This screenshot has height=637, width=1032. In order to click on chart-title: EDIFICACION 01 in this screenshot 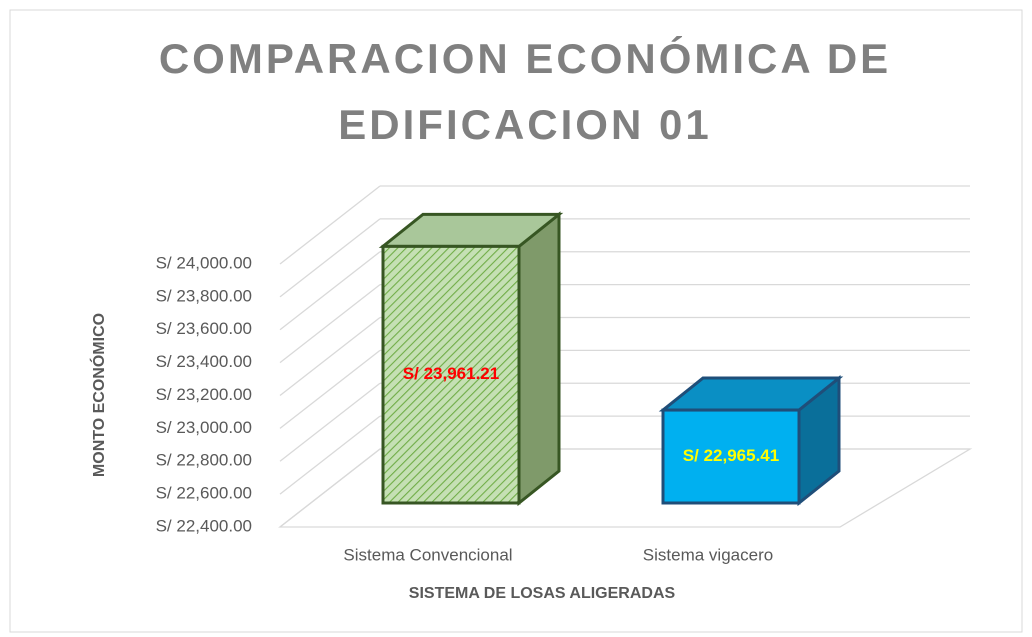, I will do `click(524, 124)`.